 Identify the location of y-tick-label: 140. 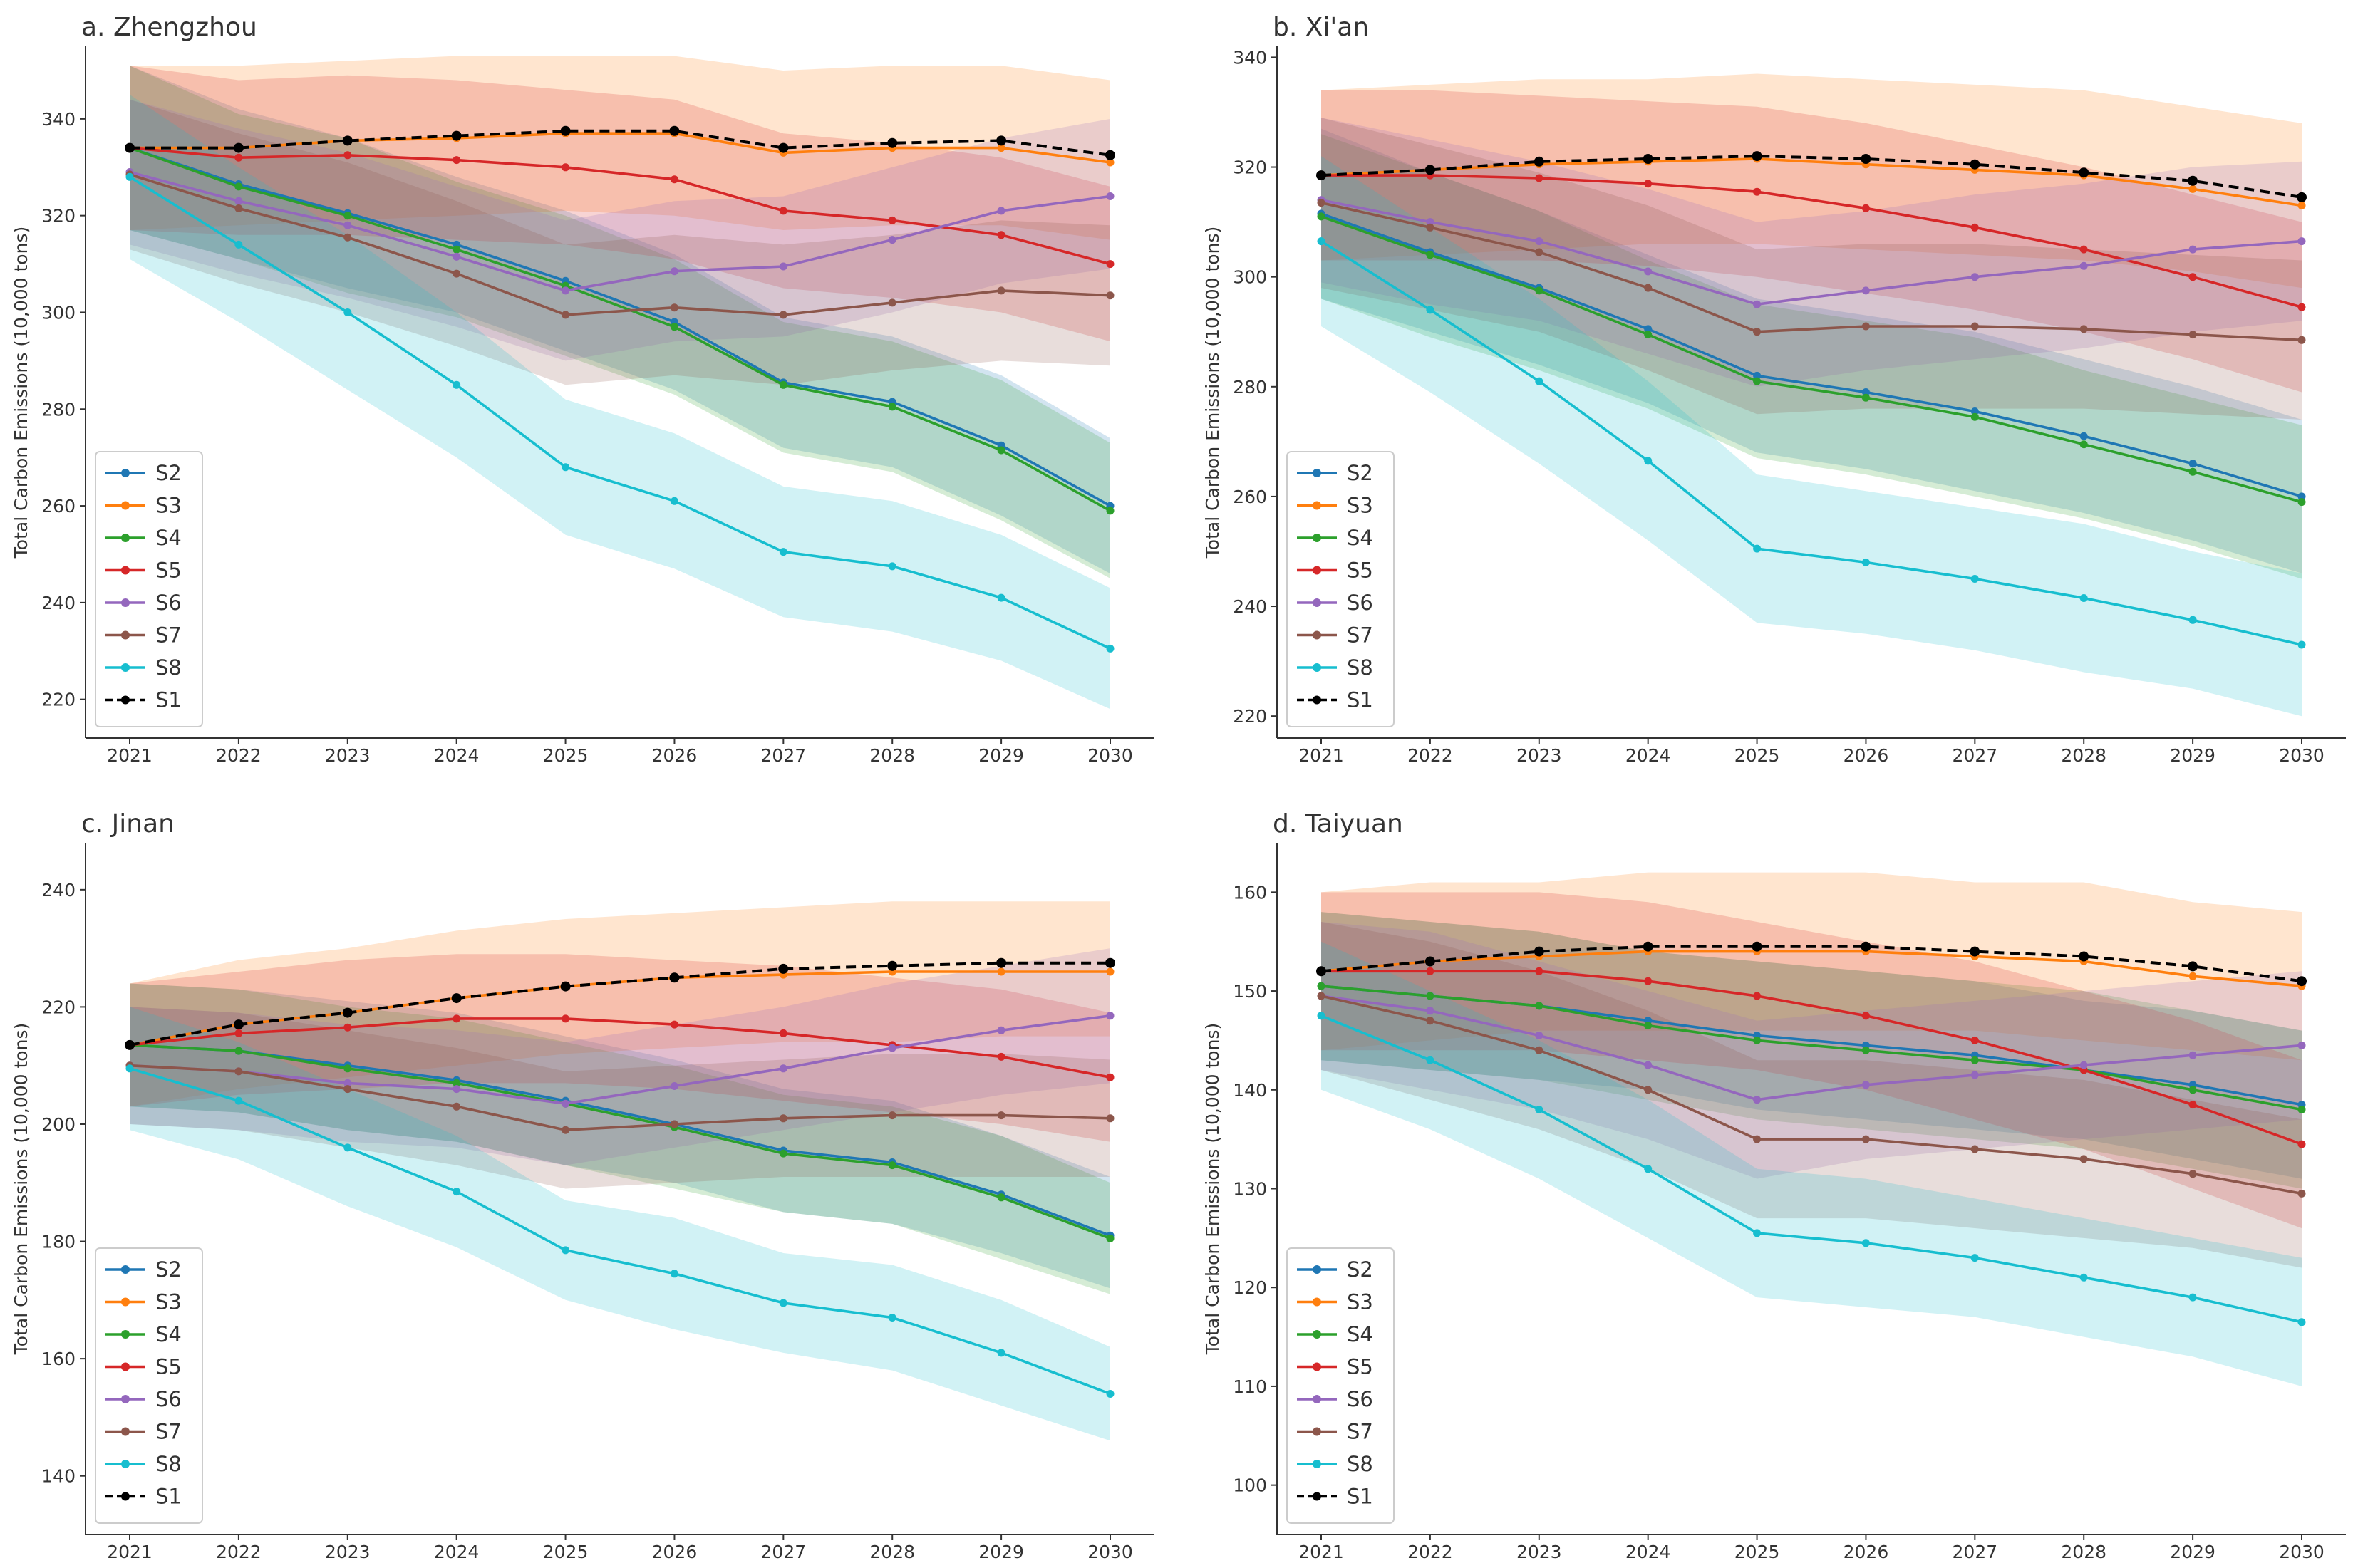
(58, 1476).